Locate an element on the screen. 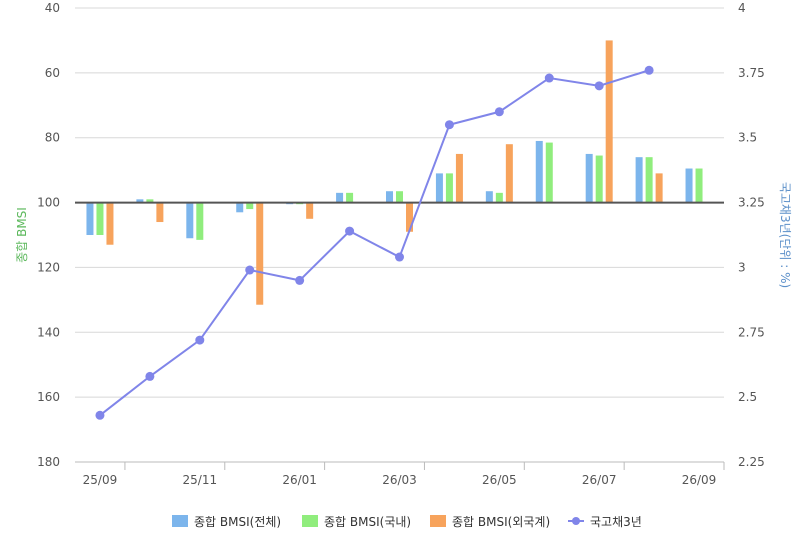 This screenshot has width=800, height=553. y-left-tick-label: 80 is located at coordinates (52, 138).